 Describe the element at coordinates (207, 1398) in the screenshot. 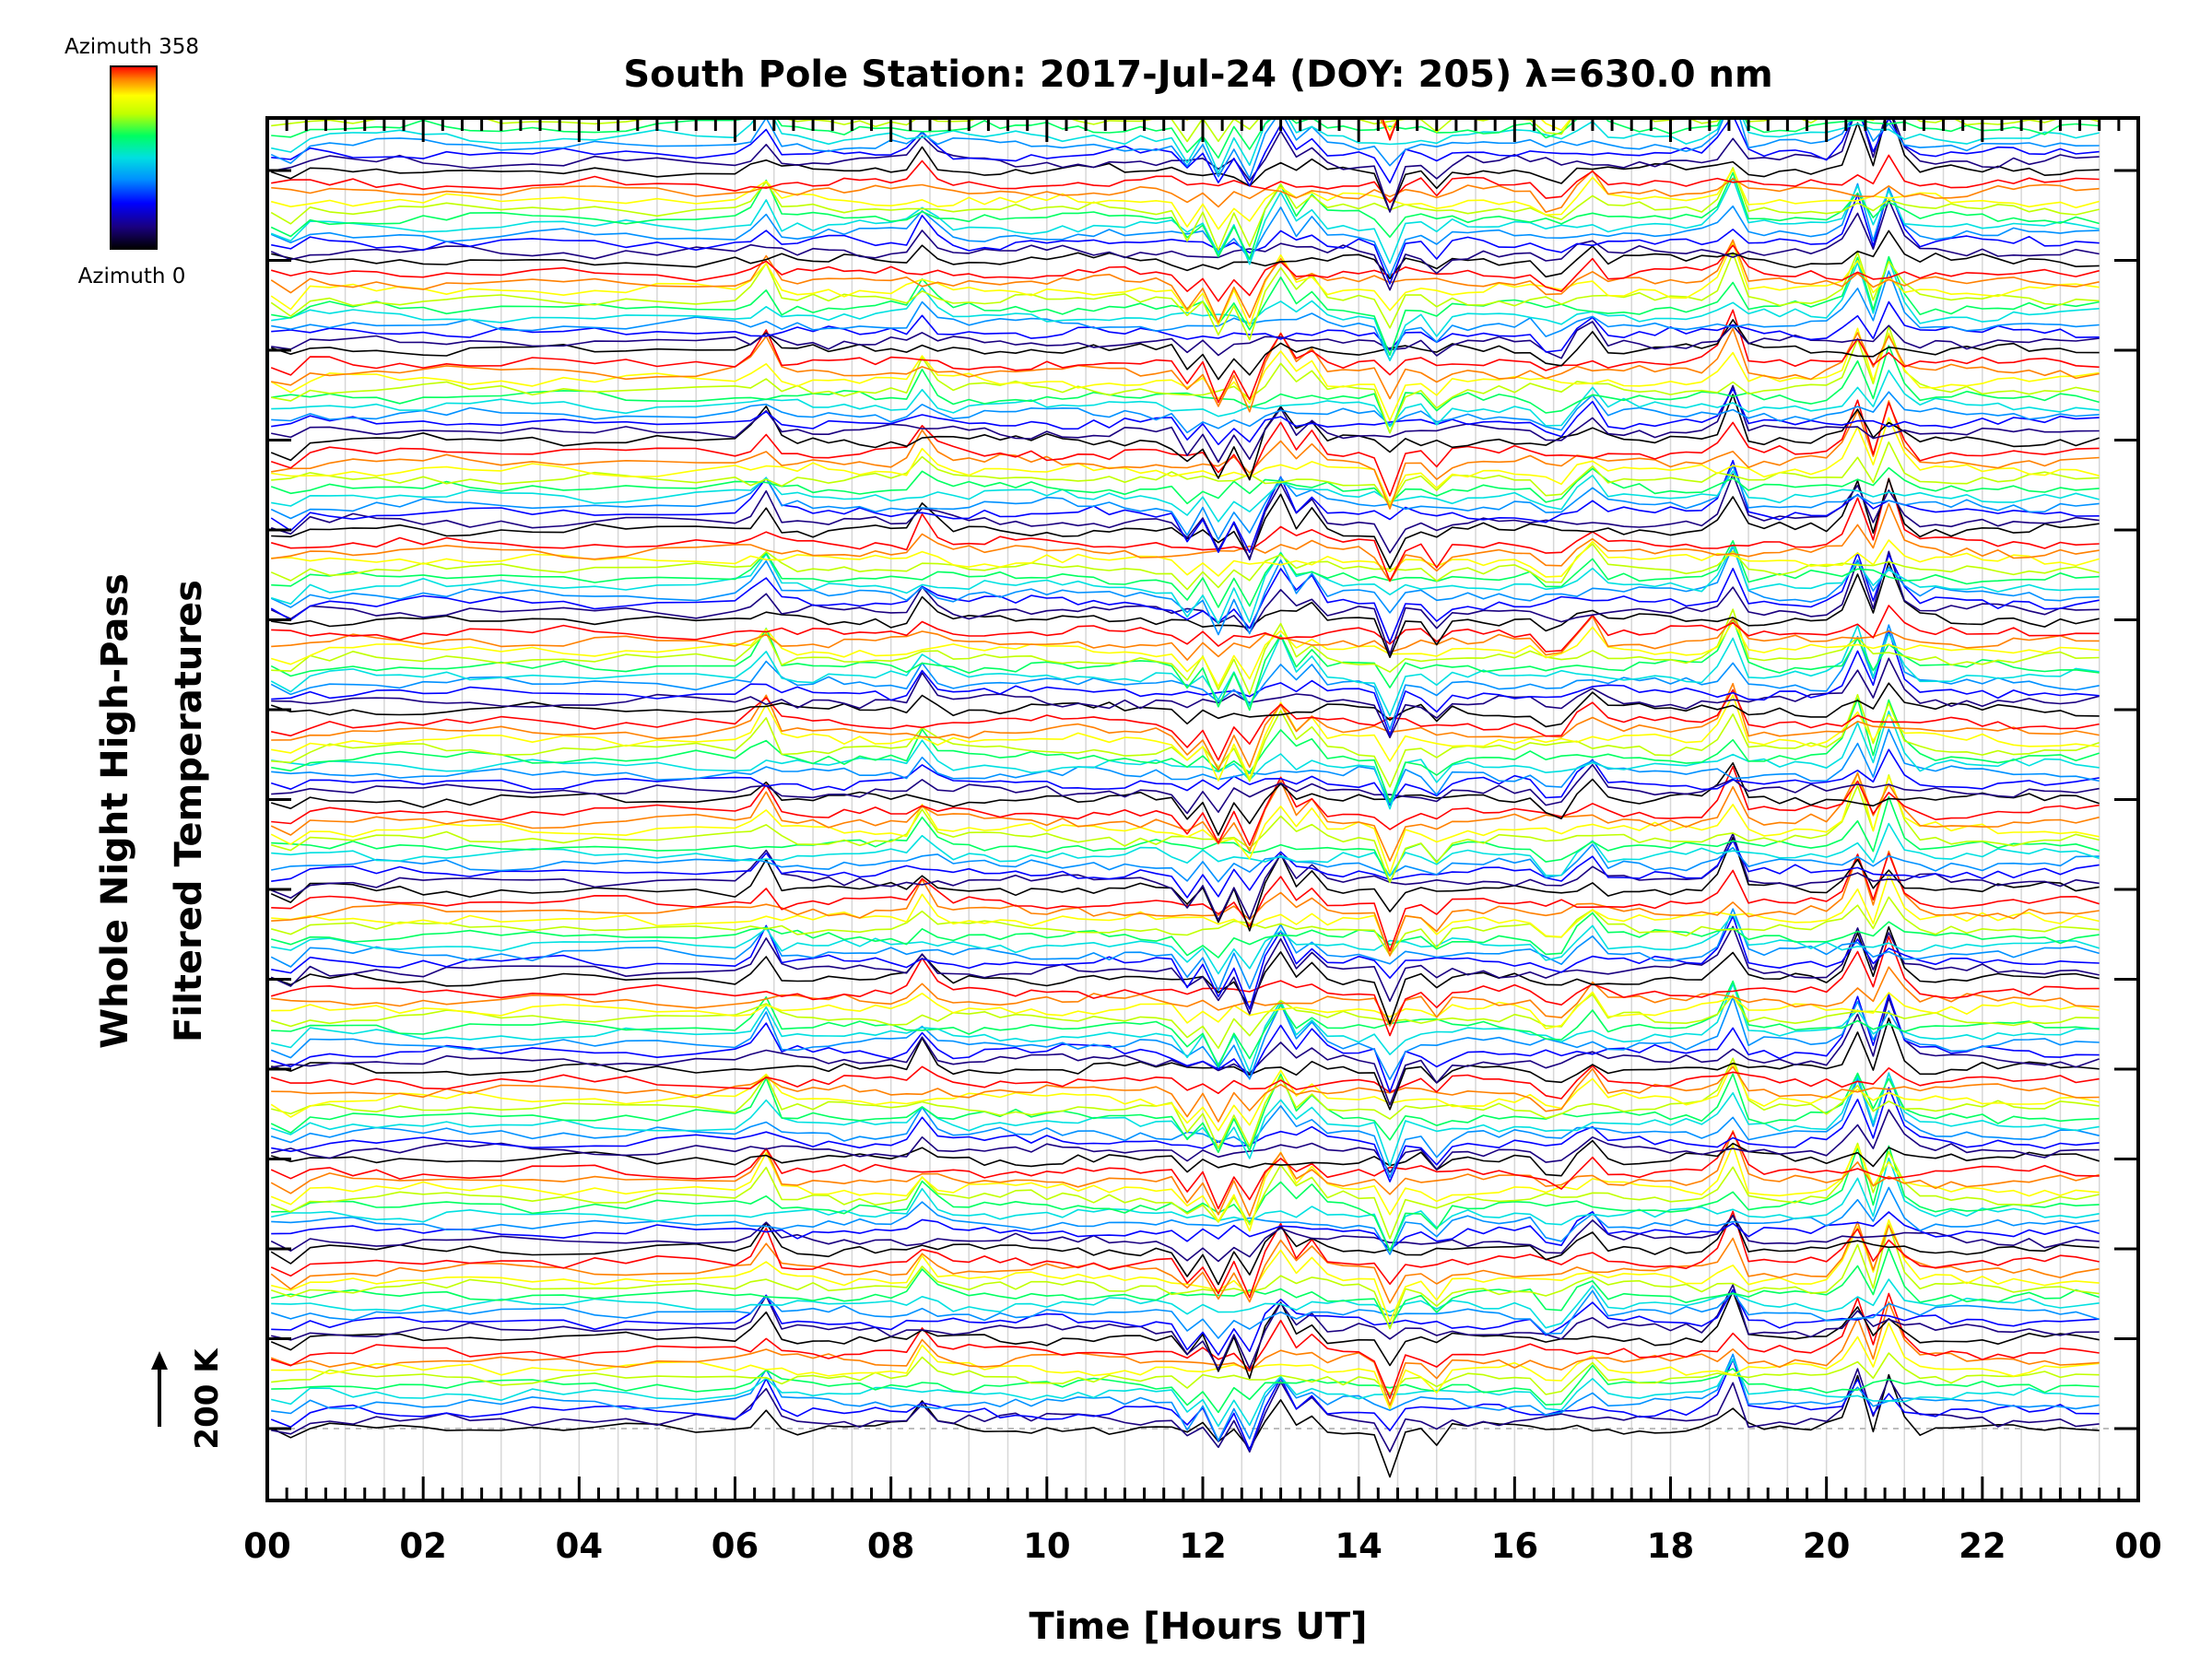

I see `scale-label: 200 K` at that location.